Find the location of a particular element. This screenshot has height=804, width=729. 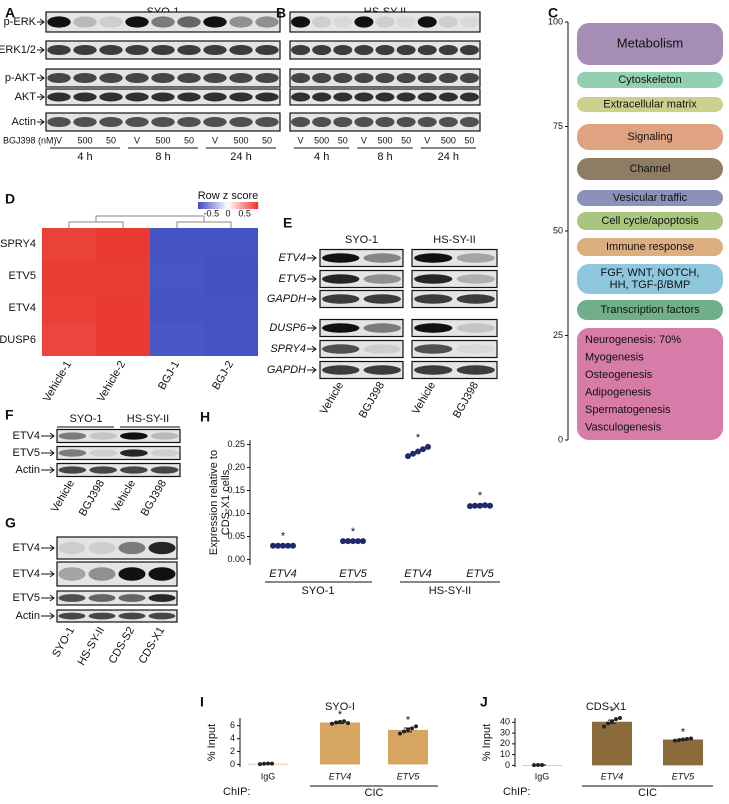

x-tick-label: IgG is located at coordinates (542, 776).